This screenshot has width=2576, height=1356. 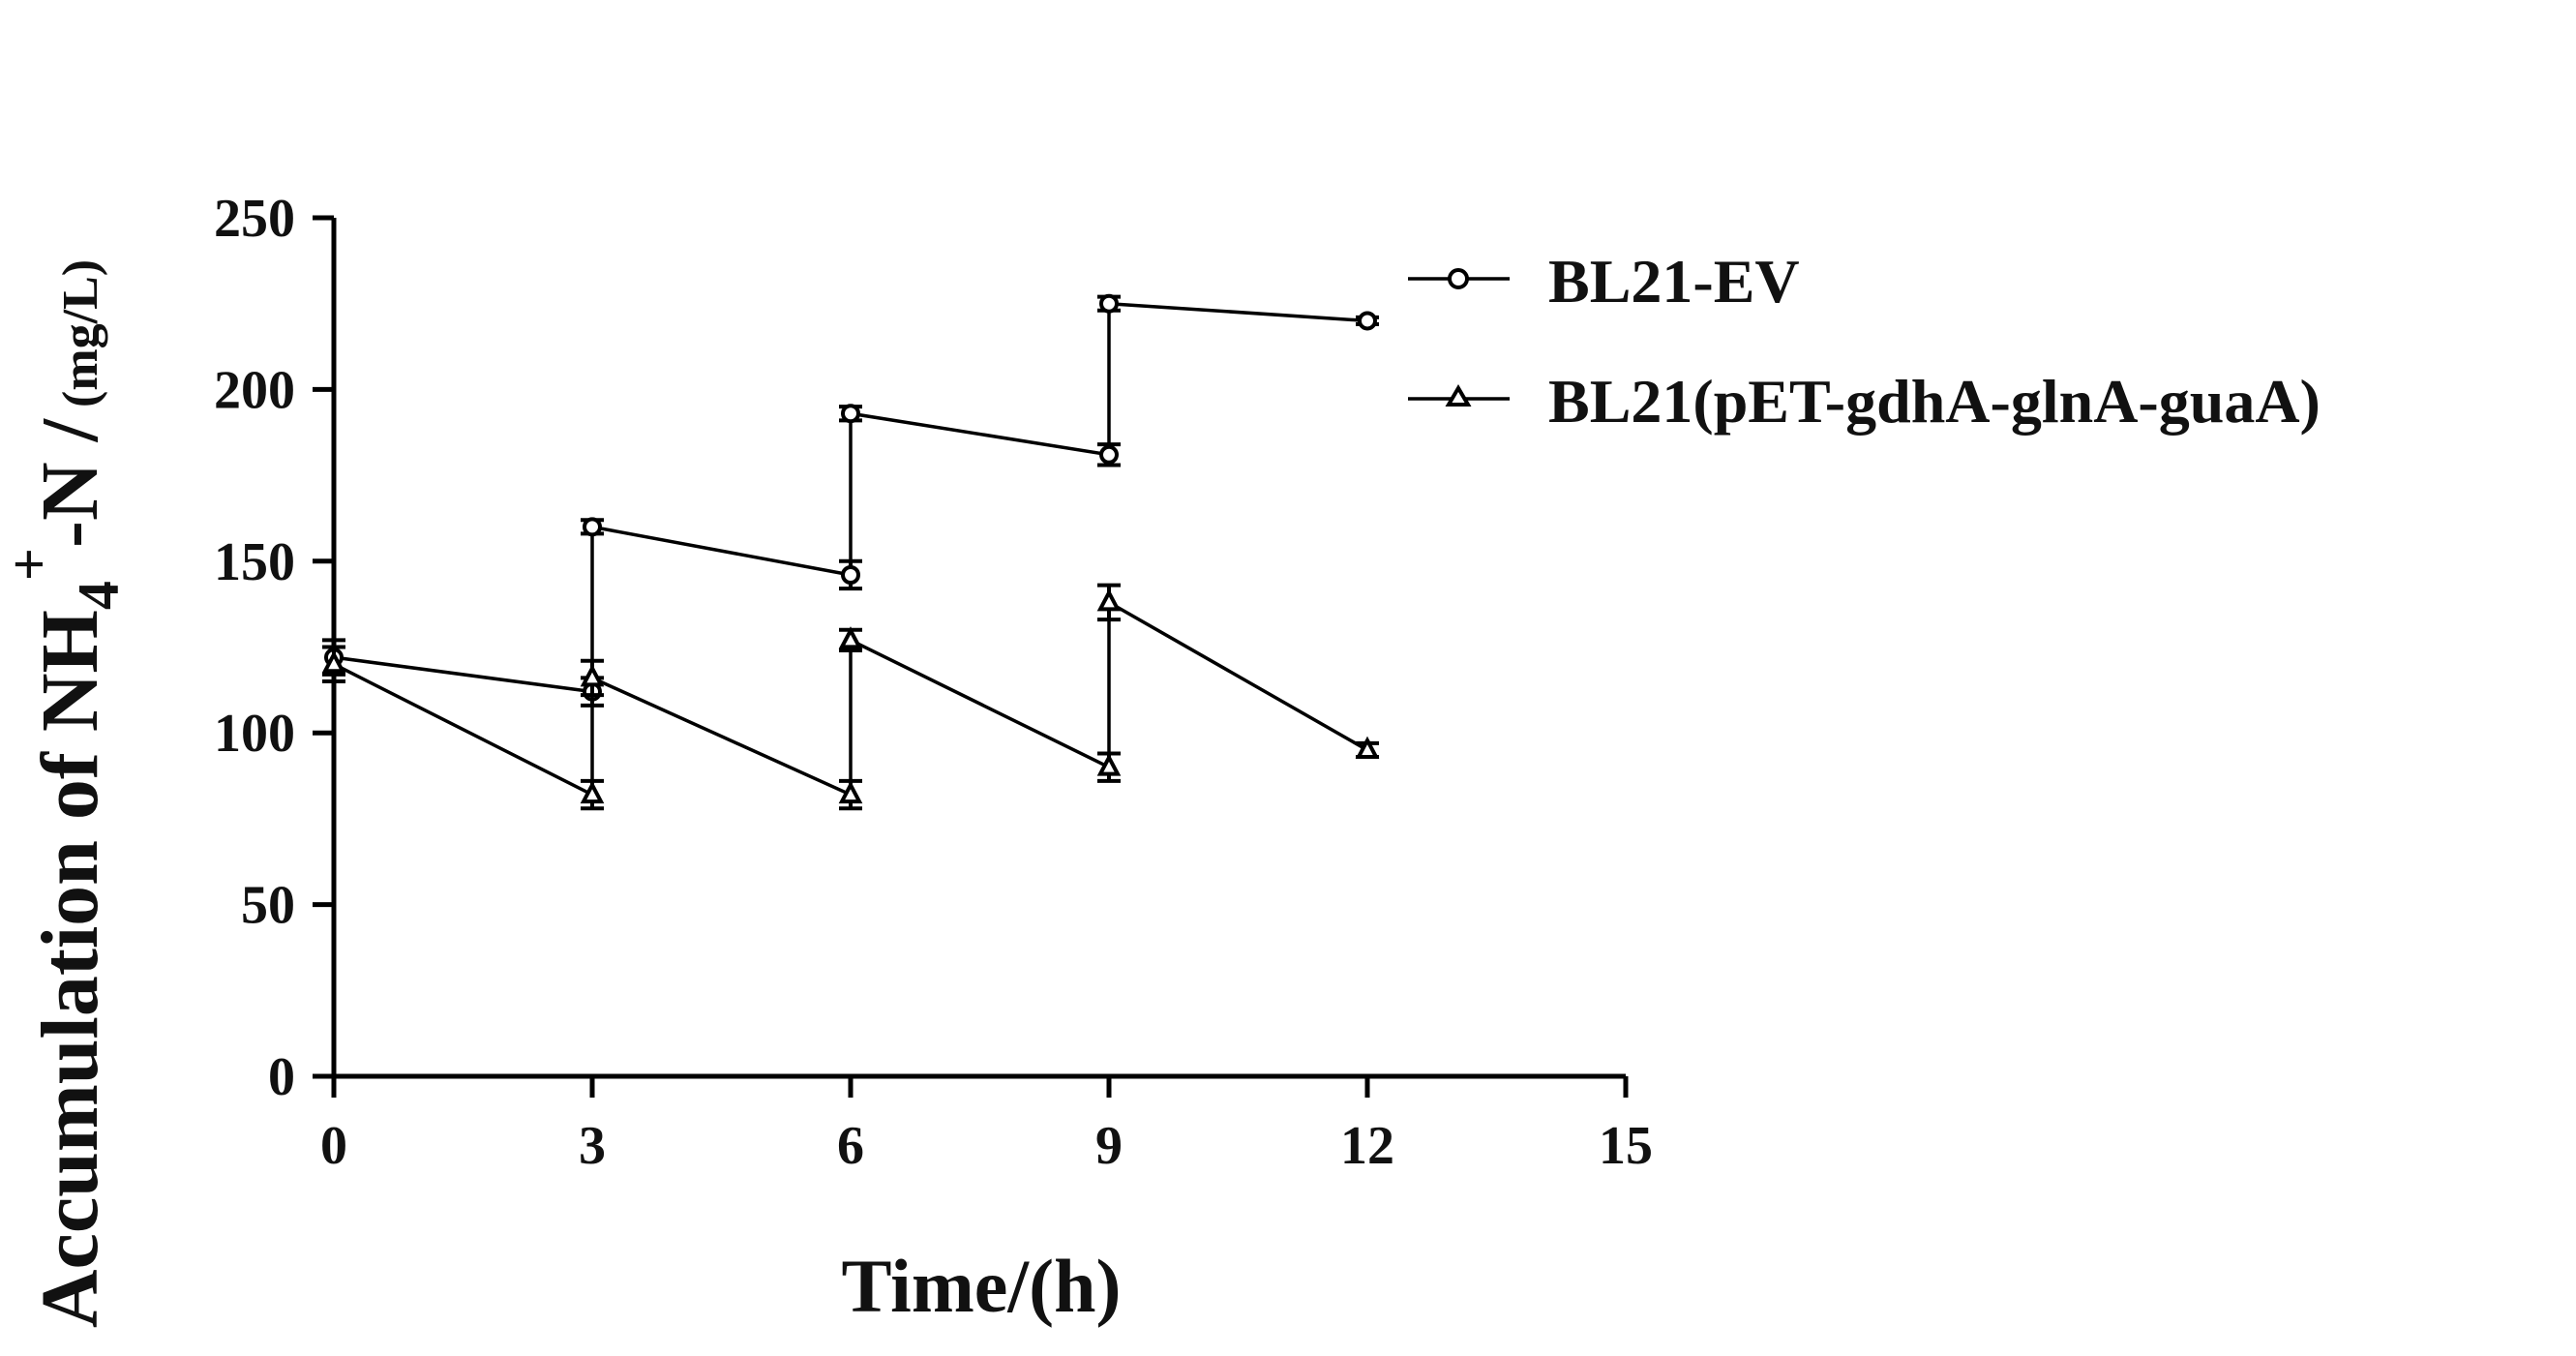 I want to click on y-axis-title-superscript: +, so click(x=30, y=564).